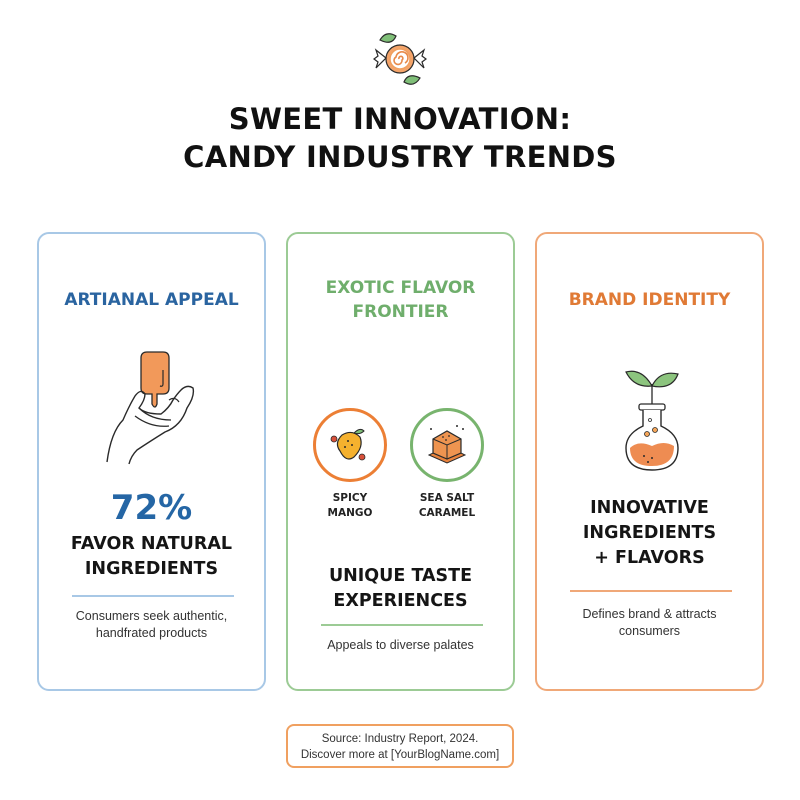  I want to click on card-title: EXOTIC FLAVOR FRONTIER, so click(400, 300).